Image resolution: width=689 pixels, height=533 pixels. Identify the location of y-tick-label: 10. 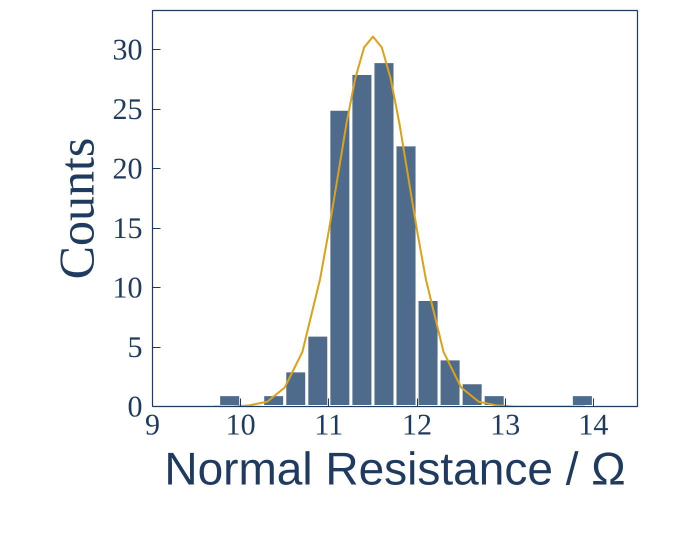
(127, 288).